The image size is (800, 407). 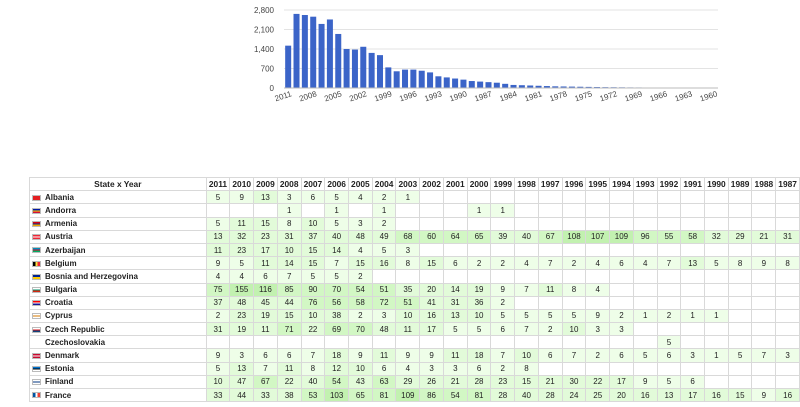 What do you see at coordinates (588, 87) in the screenshot?
I see `bar-1975` at bounding box center [588, 87].